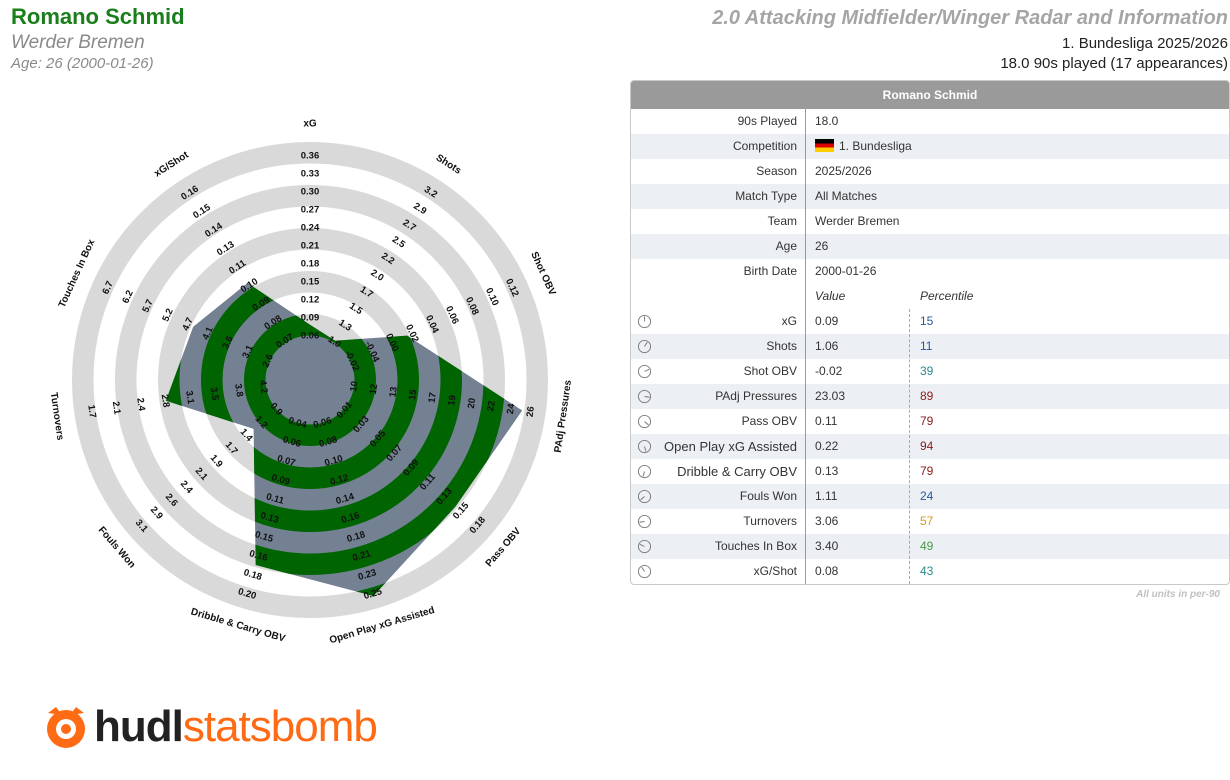 The image size is (1230, 780). Describe the element at coordinates (258, 556) in the screenshot. I see `radar-tick-label: 0.16` at that location.